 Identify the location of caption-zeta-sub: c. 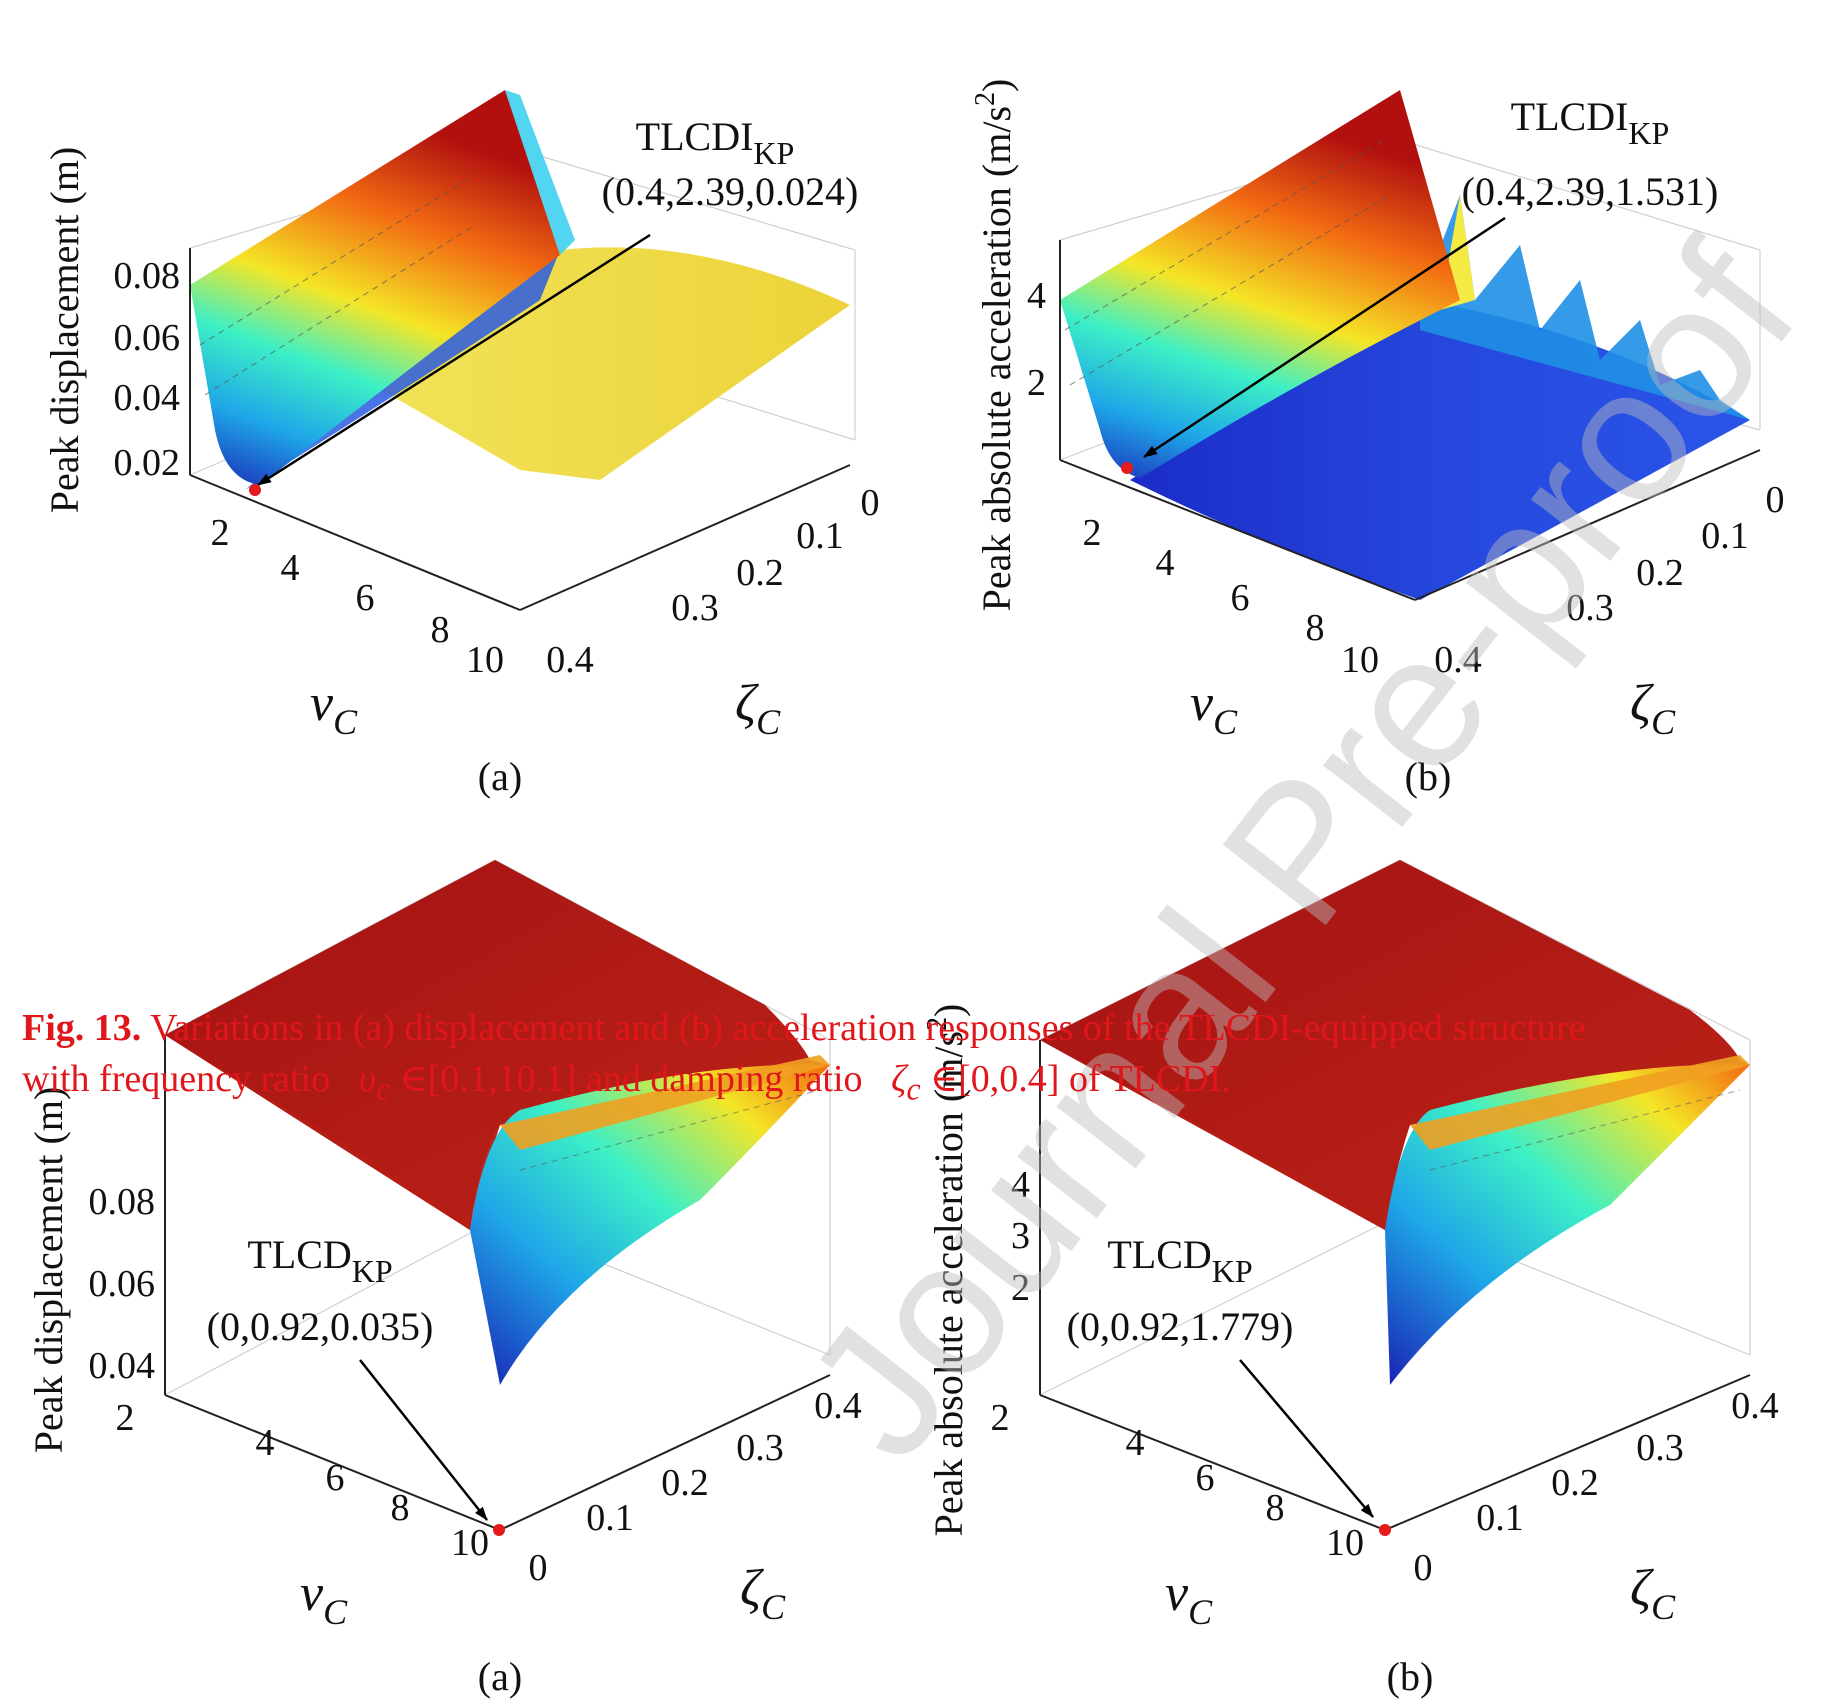
(913, 1089).